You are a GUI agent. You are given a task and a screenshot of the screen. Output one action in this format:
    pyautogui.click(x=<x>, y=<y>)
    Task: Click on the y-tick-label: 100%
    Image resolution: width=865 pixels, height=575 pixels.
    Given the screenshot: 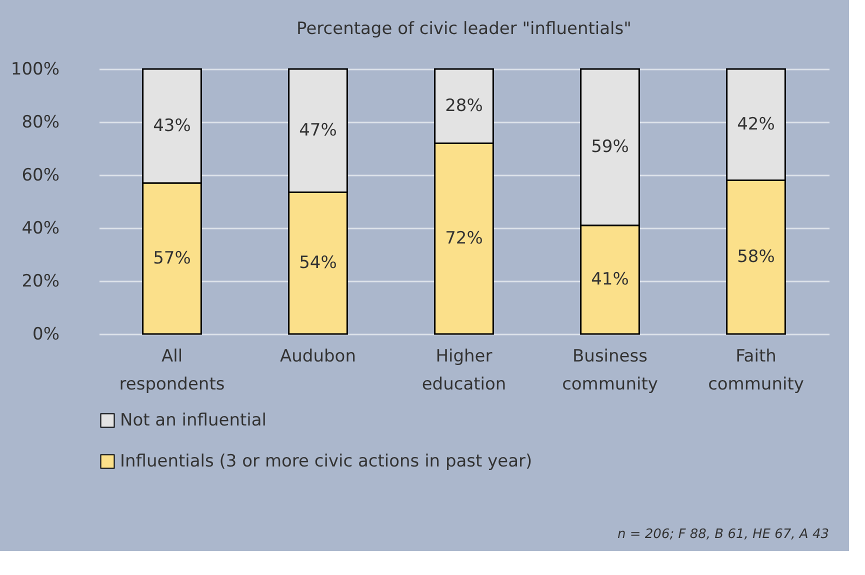 What is the action you would take?
    pyautogui.click(x=35, y=70)
    